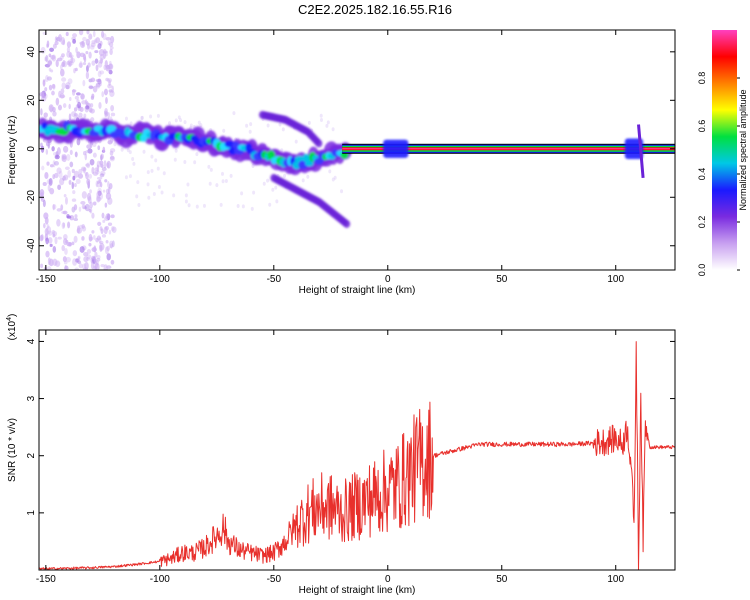 The image size is (750, 600). Describe the element at coordinates (31, 149) in the screenshot. I see `heatmap-y-tick-label: 0` at that location.